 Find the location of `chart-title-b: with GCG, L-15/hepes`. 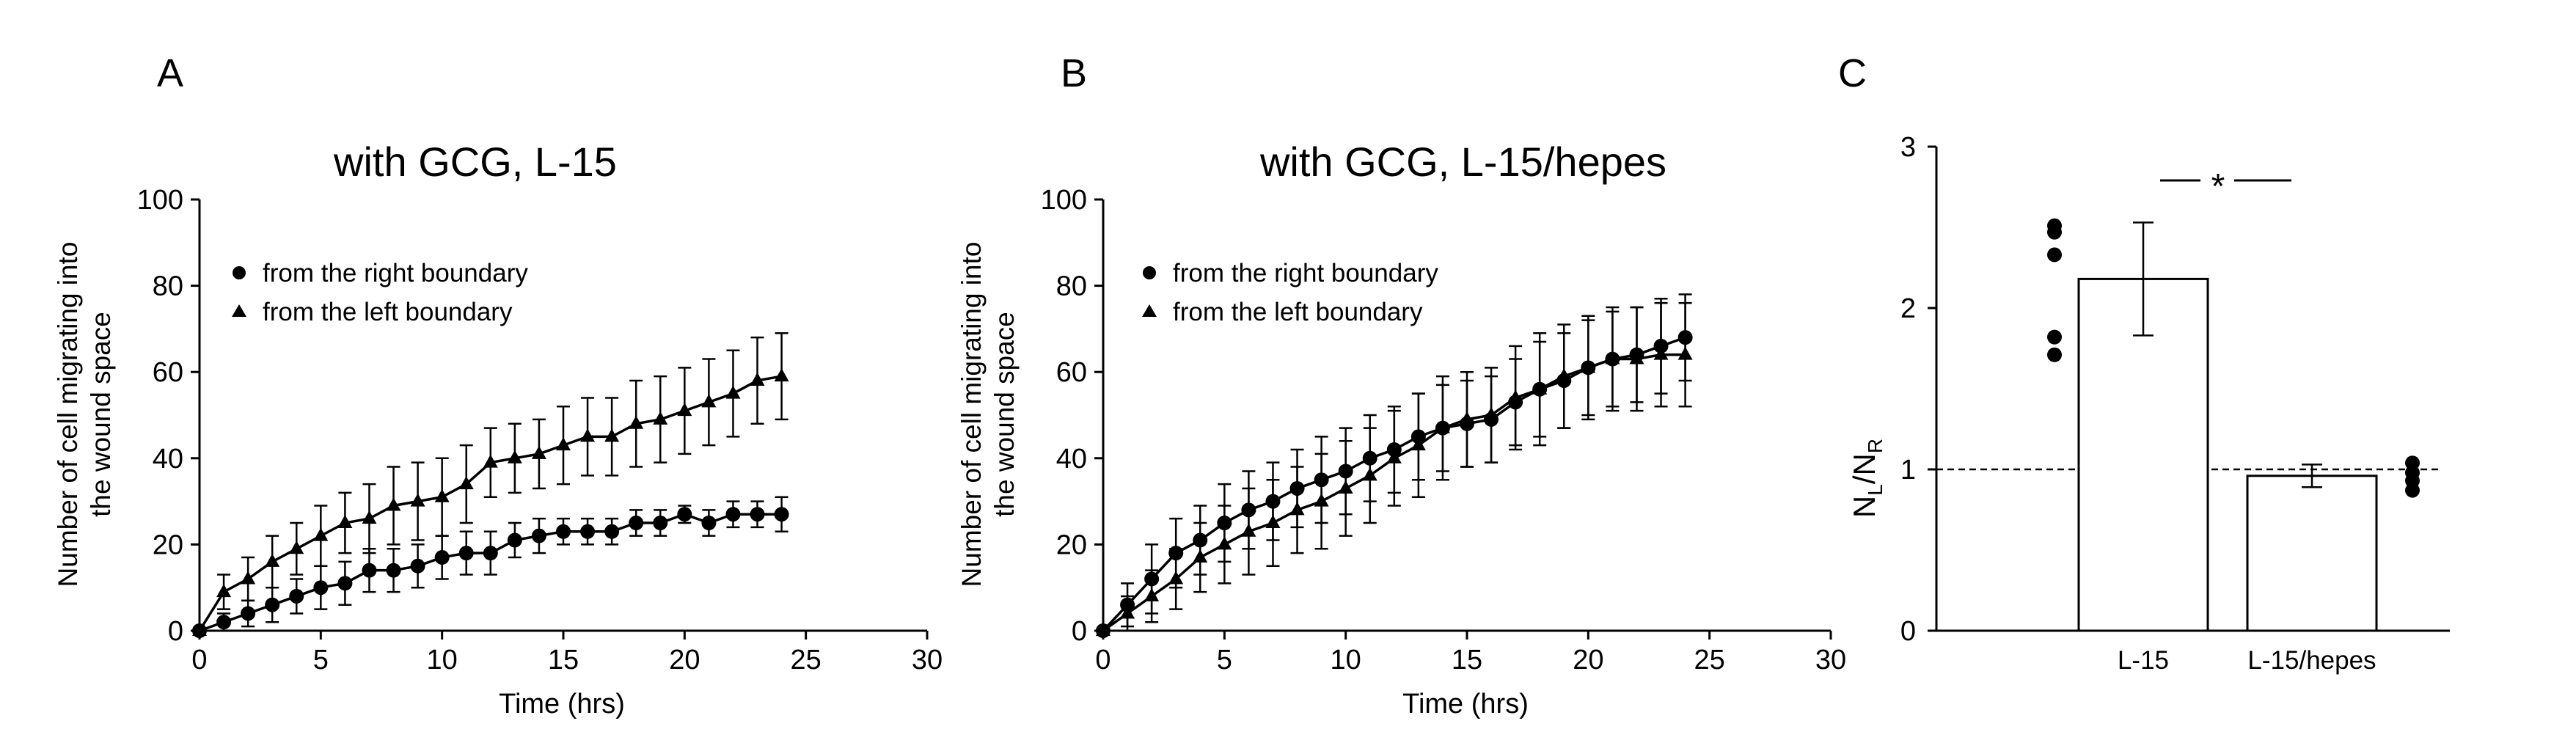

chart-title-b: with GCG, L-15/hepes is located at coordinates (1462, 162).